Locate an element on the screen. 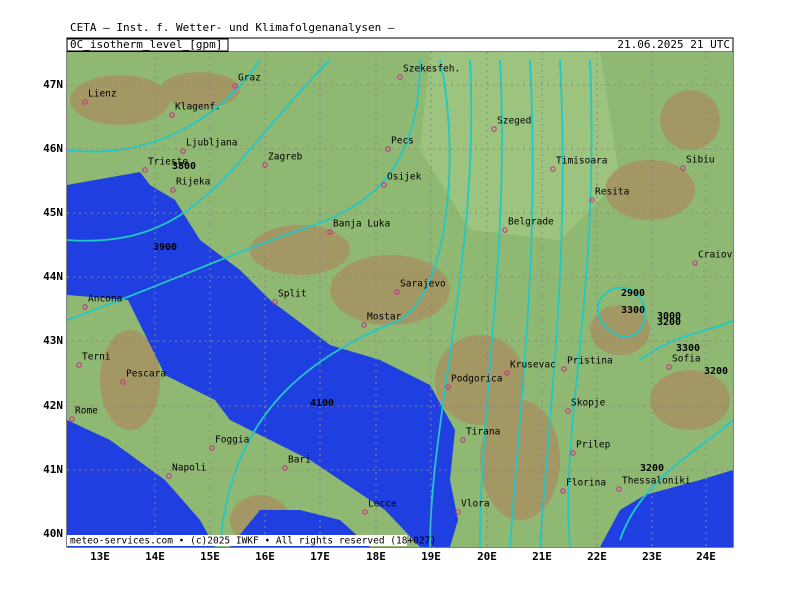  contour-label: 2900 is located at coordinates (633, 293).